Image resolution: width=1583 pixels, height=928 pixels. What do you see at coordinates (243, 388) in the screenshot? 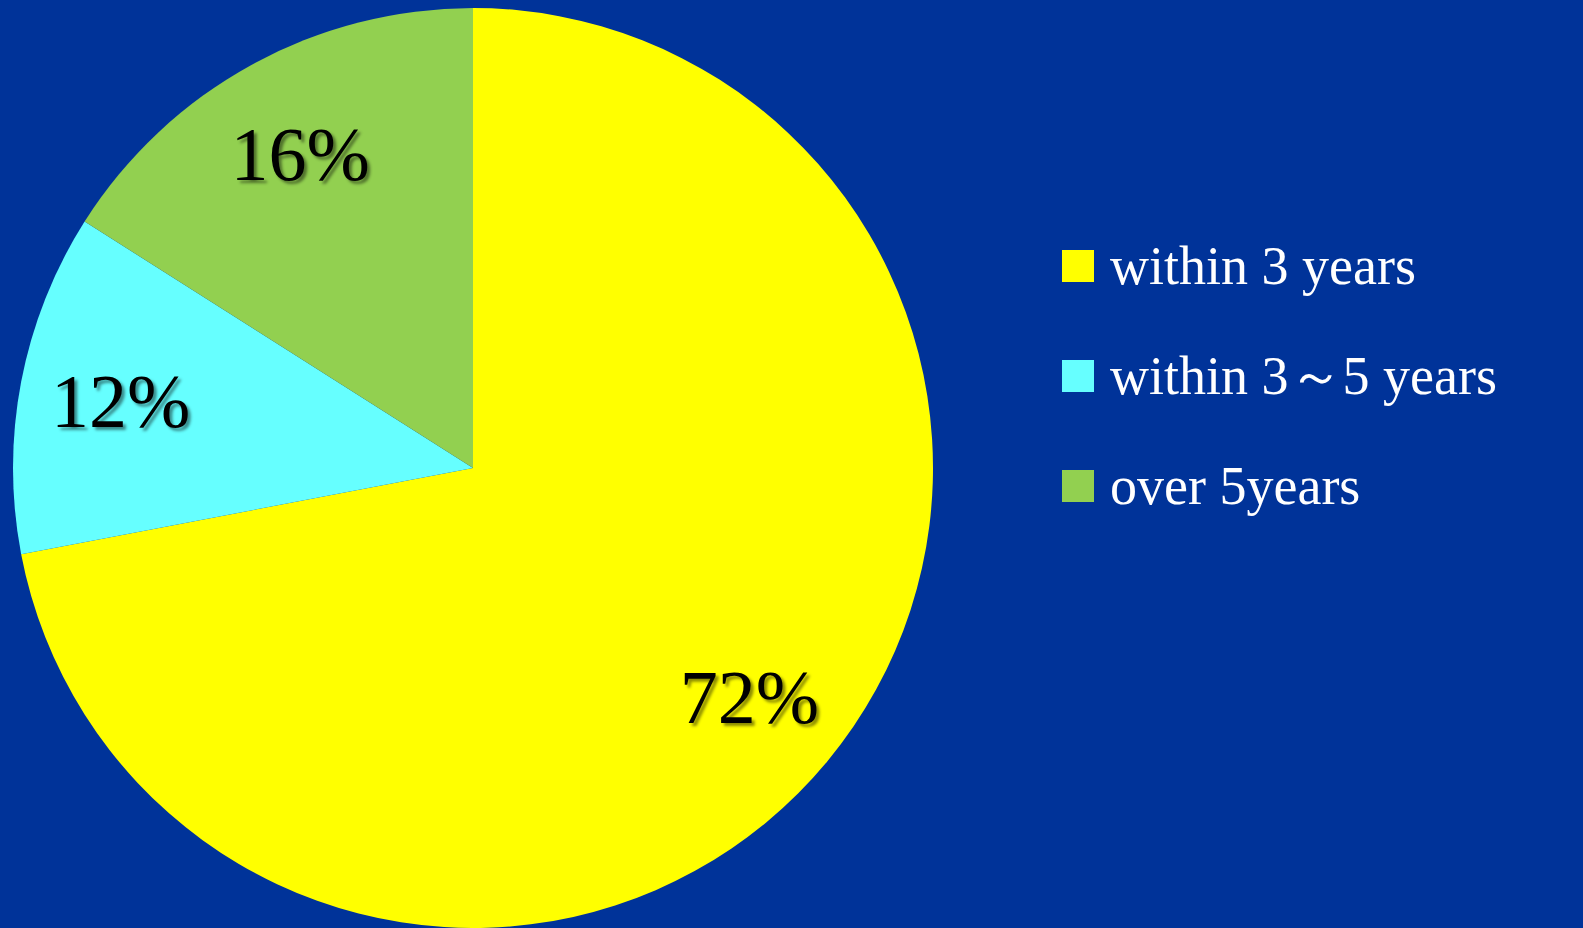
I see `pie-slice` at bounding box center [243, 388].